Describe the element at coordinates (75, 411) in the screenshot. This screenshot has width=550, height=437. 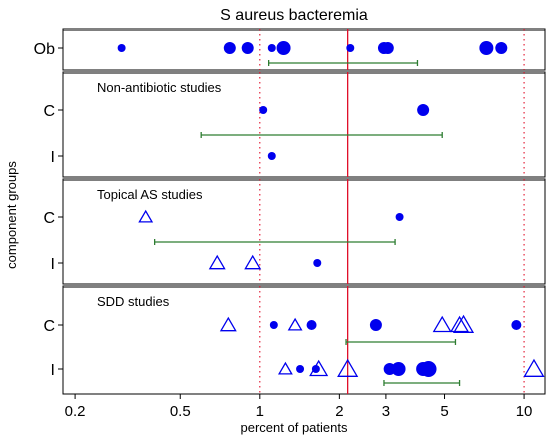
I see `x-tick-label: 0.2` at that location.